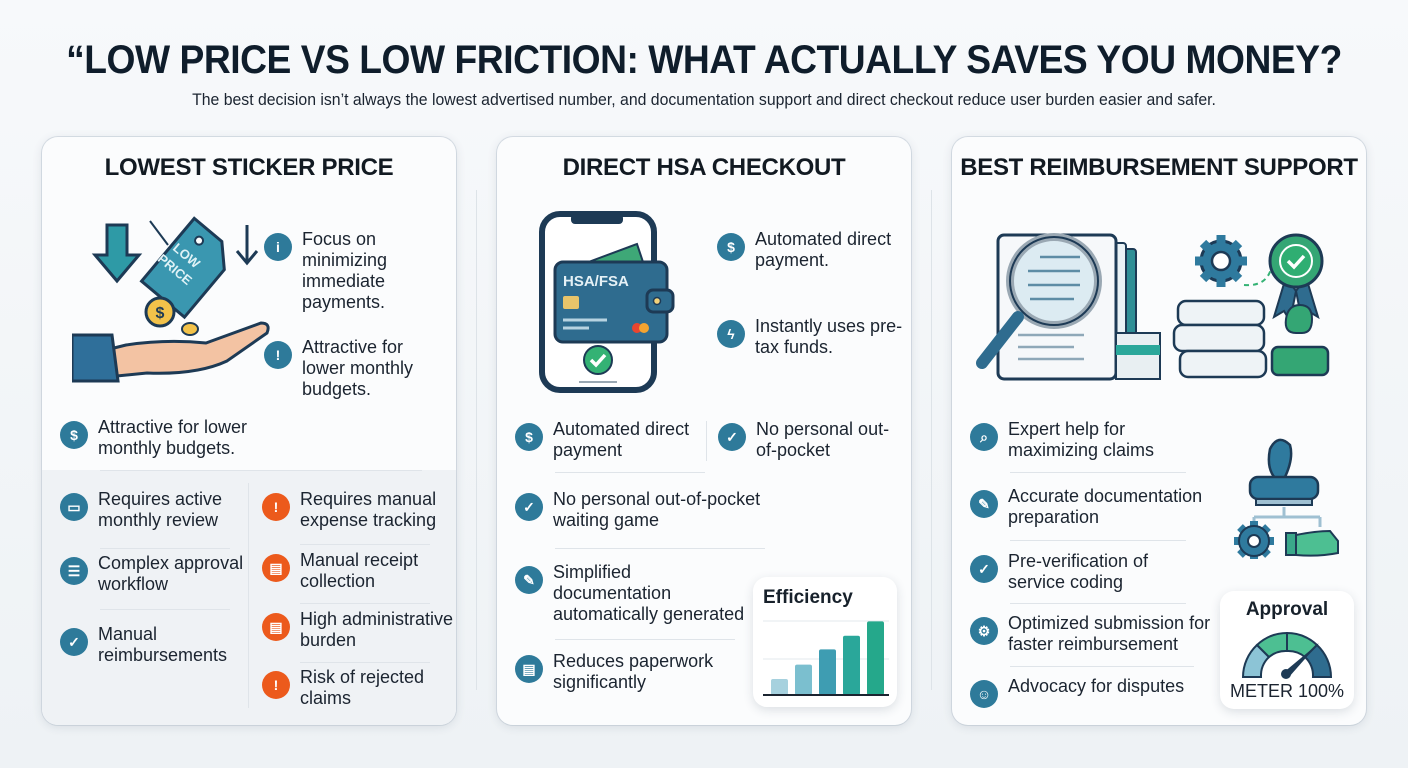 The height and width of the screenshot is (768, 1408). Describe the element at coordinates (74, 435) in the screenshot. I see `dollar-icon: $` at that location.